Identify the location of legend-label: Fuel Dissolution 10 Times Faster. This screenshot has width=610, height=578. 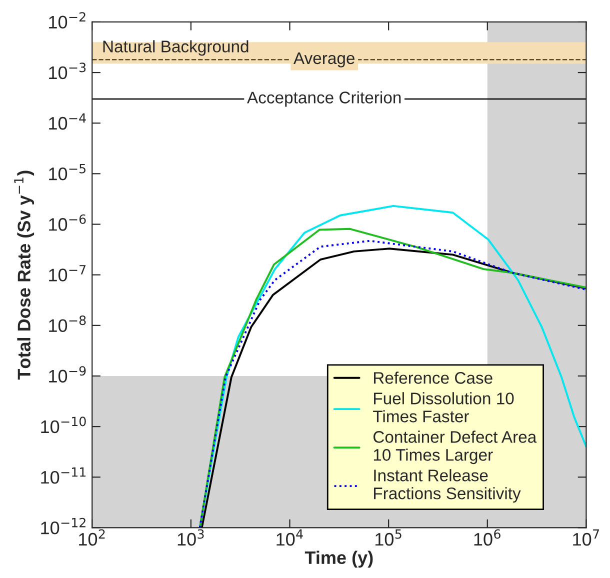
(443, 407).